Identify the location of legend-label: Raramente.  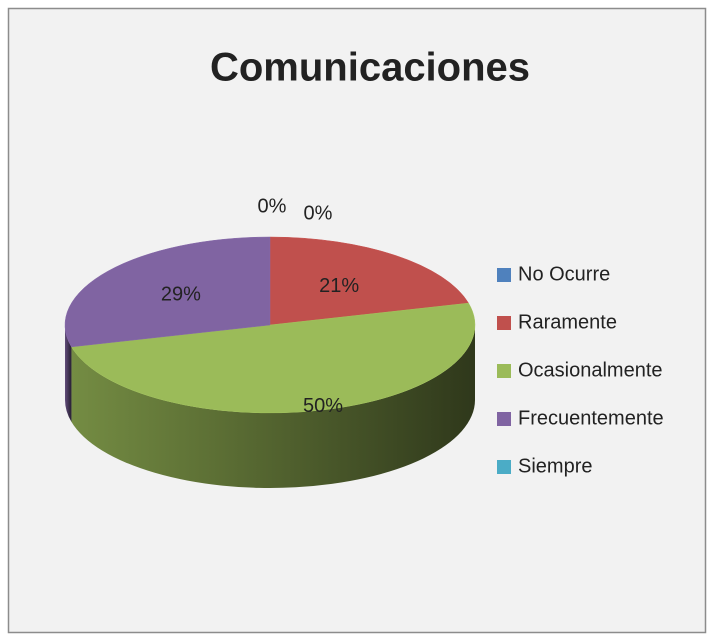
(567, 322).